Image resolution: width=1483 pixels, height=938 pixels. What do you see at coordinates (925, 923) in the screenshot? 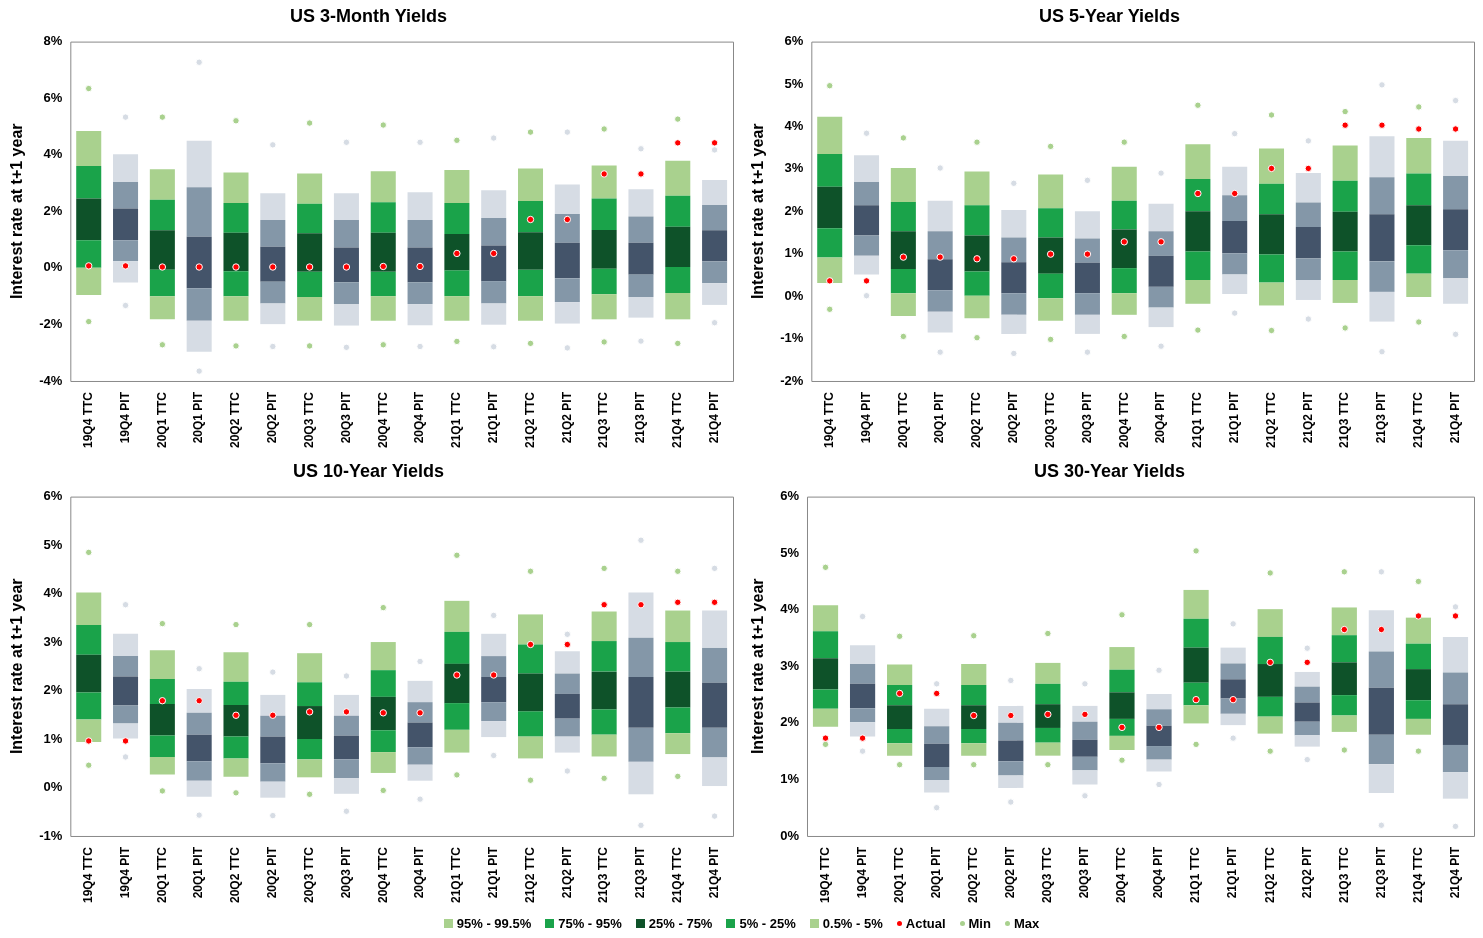
I see `legend-label: Actual` at bounding box center [925, 923].